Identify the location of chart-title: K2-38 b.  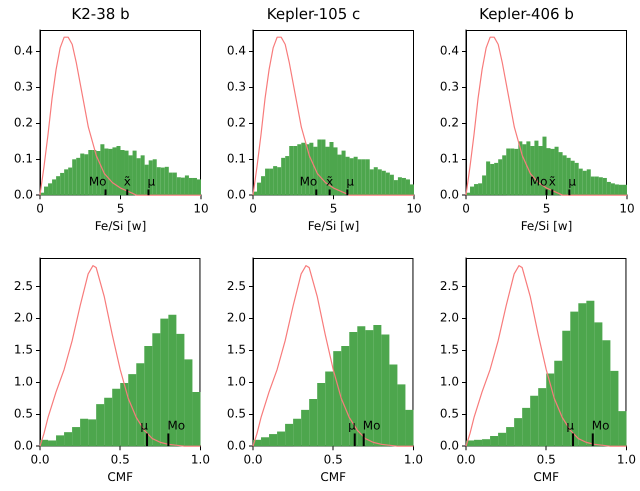
(100, 13).